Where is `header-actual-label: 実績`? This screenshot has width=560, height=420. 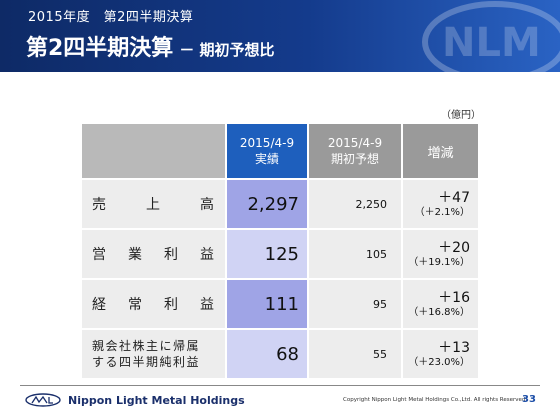 header-actual-label: 実績 is located at coordinates (266, 159).